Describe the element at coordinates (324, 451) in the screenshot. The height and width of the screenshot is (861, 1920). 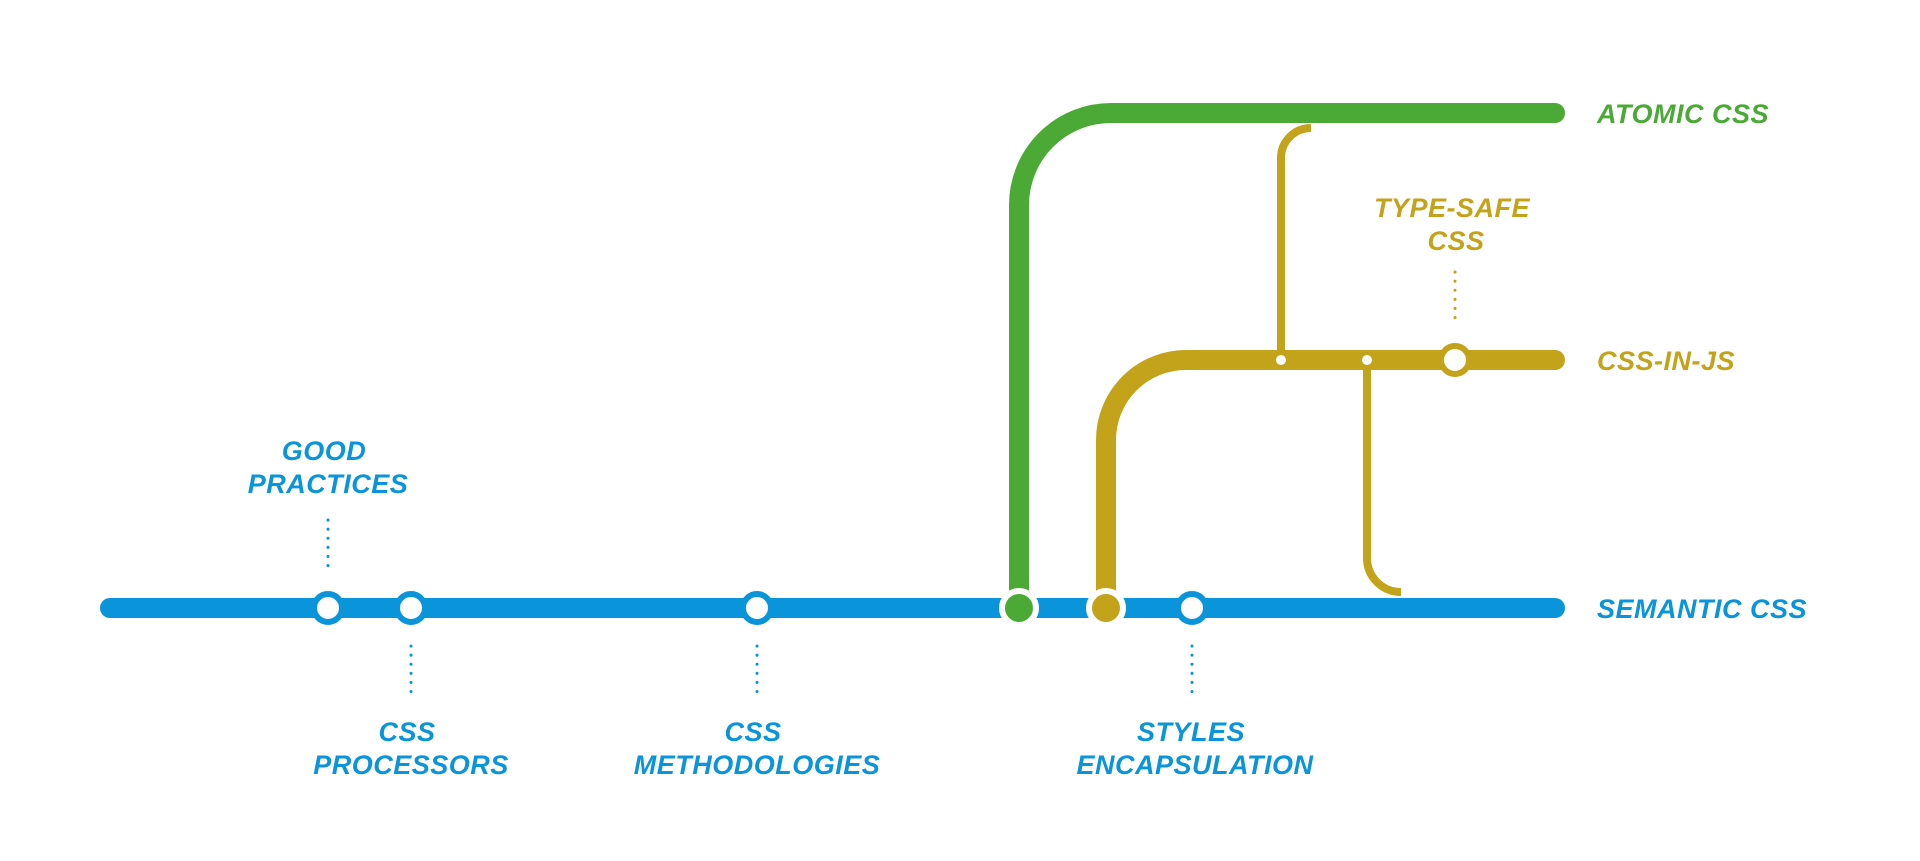
I see `station-label-line: GOOD` at that location.